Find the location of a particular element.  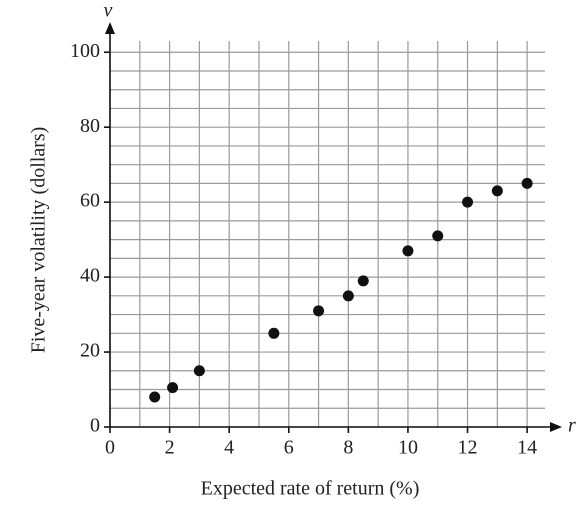

y-tick-label: 60 is located at coordinates (90, 201).